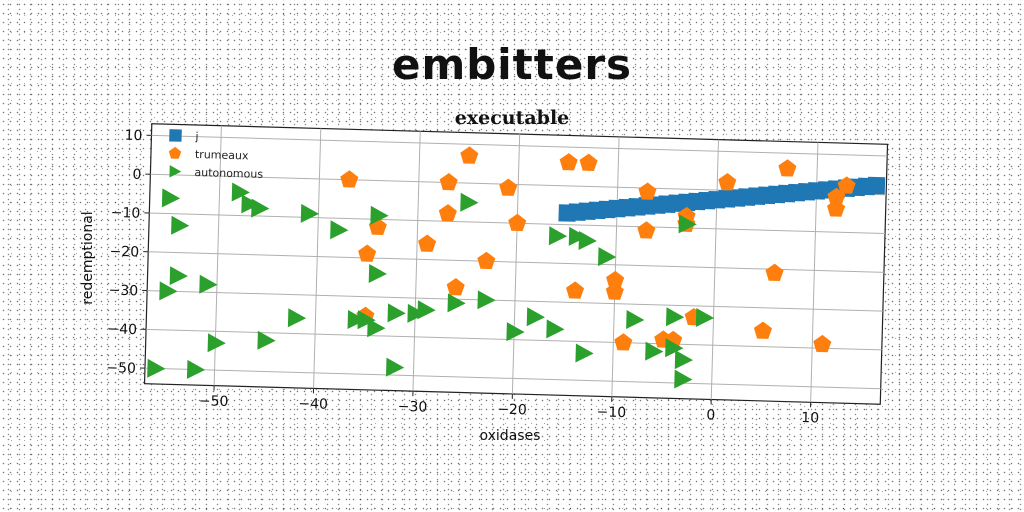  I want to click on x-tick-label: −10, so click(611, 412).